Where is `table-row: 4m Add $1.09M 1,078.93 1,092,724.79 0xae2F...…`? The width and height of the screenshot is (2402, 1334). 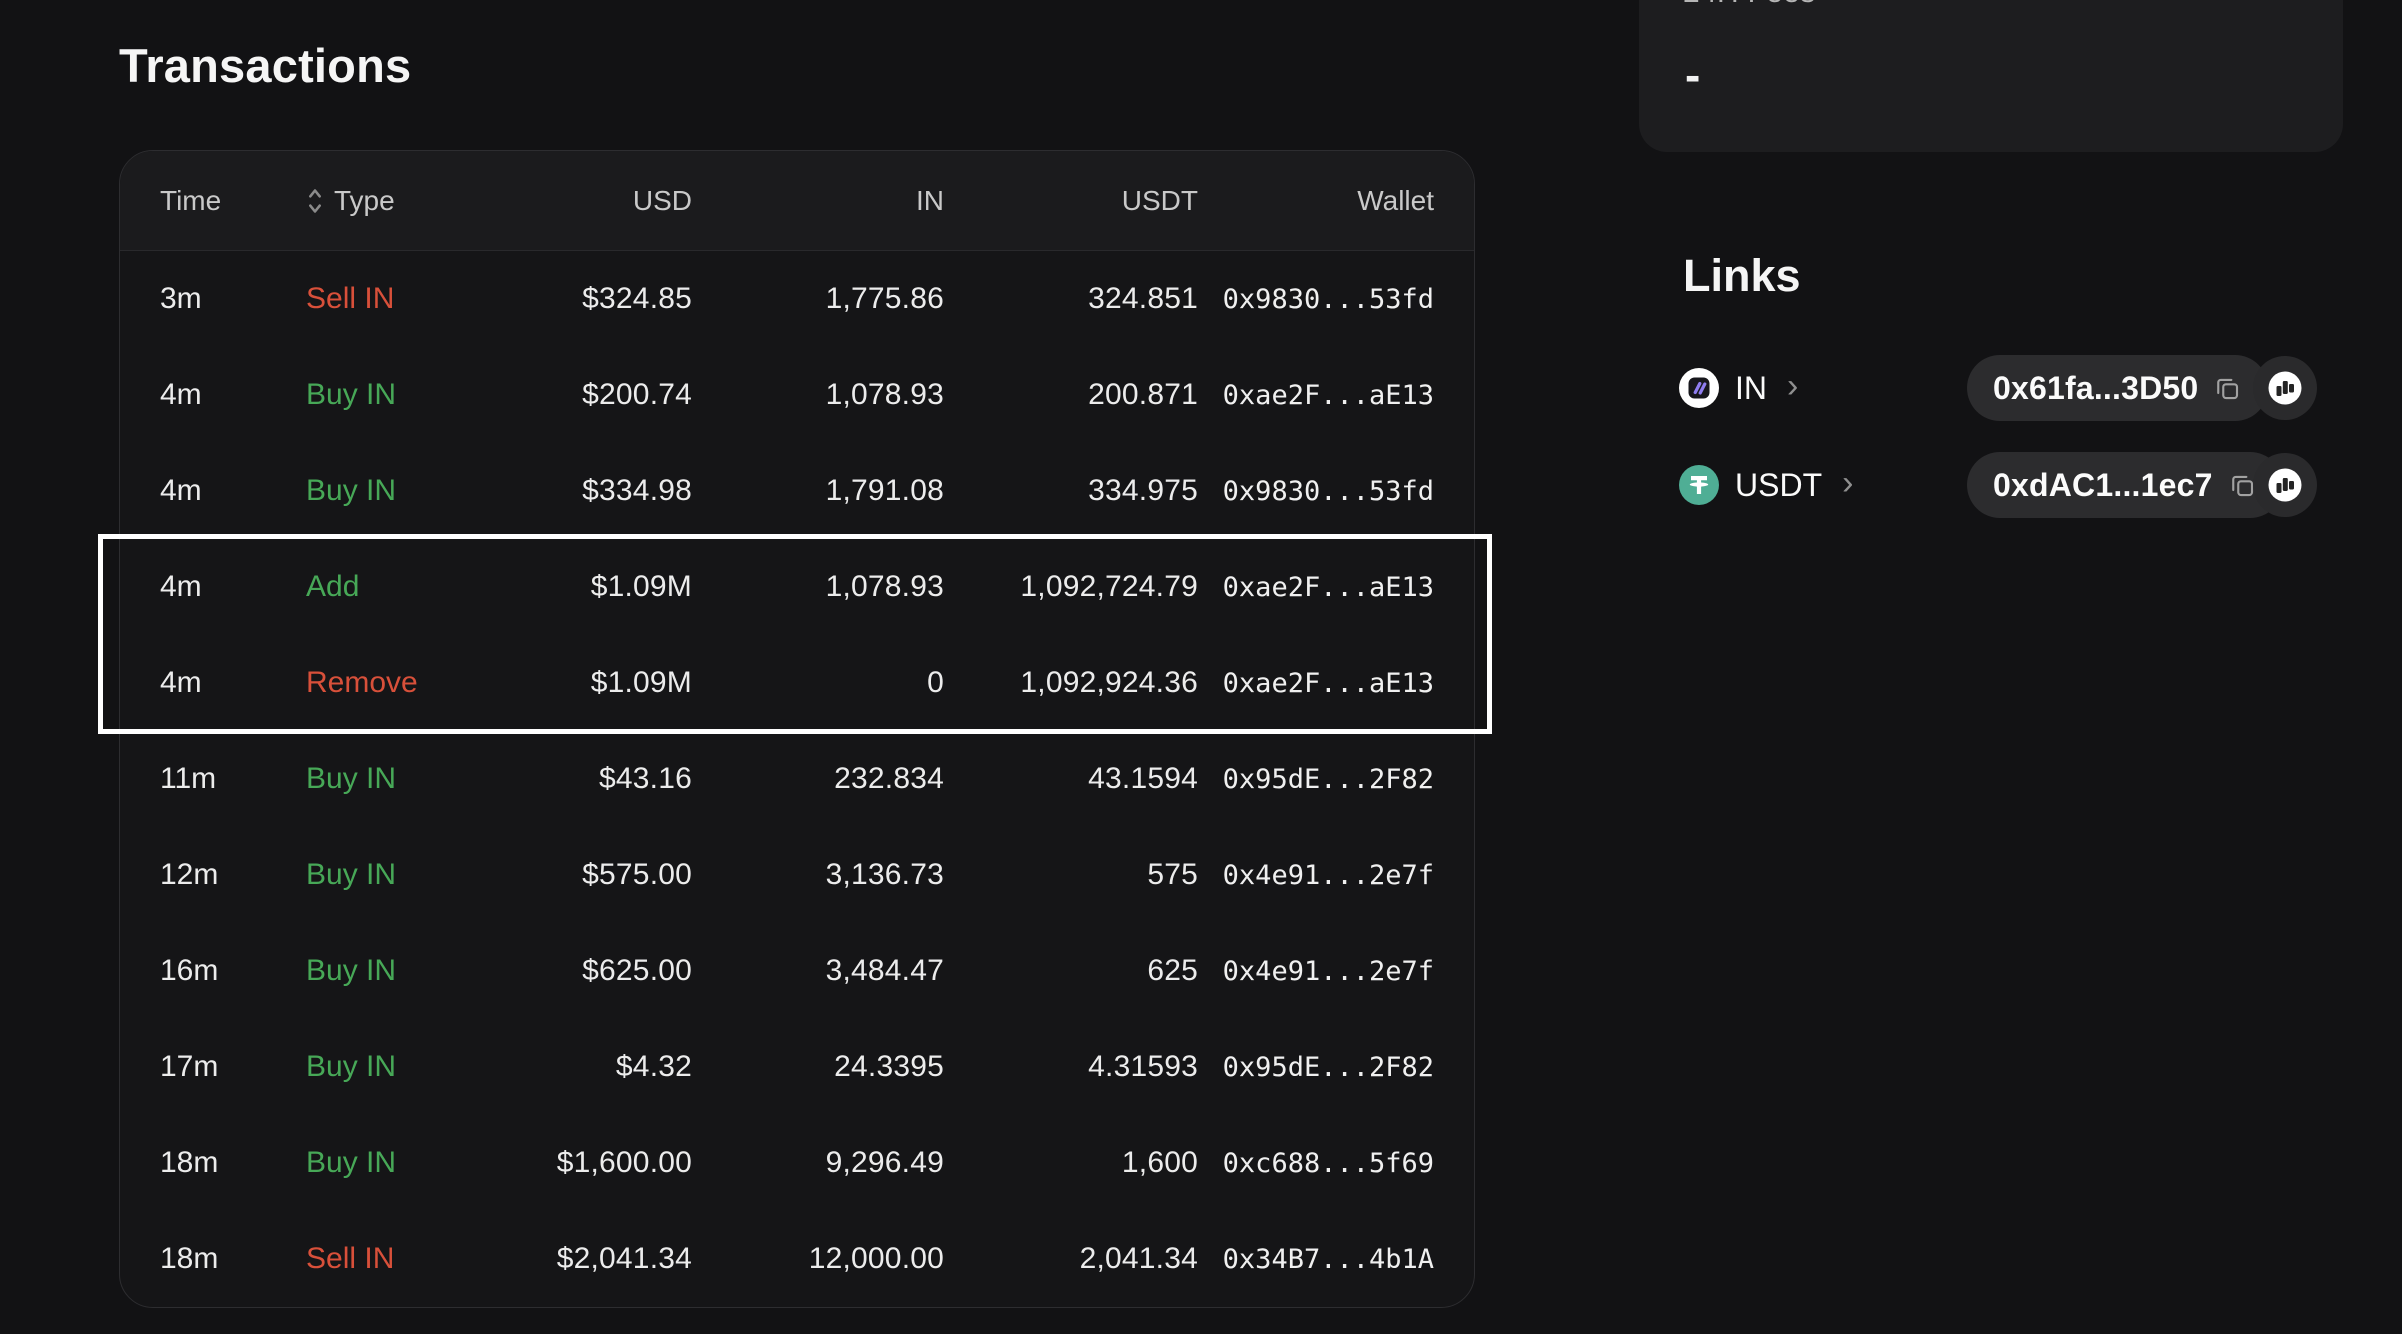
table-row: 4m Add $1.09M 1,078.93 1,092,724.79 0xae2F...… is located at coordinates (797, 587).